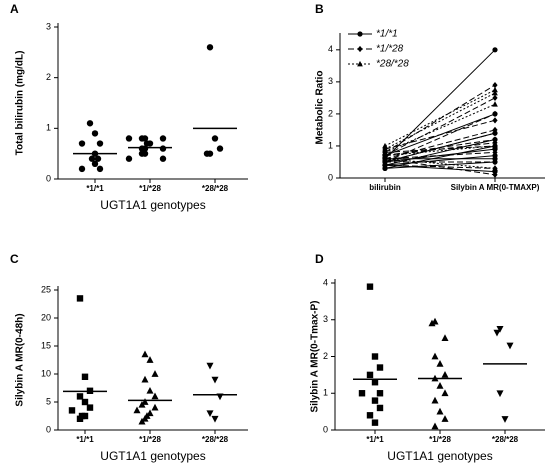 The width and height of the screenshot is (550, 466). What do you see at coordinates (20, 103) in the screenshot?
I see `y-axis-title: Total bilirubin (mg/dL)` at bounding box center [20, 103].